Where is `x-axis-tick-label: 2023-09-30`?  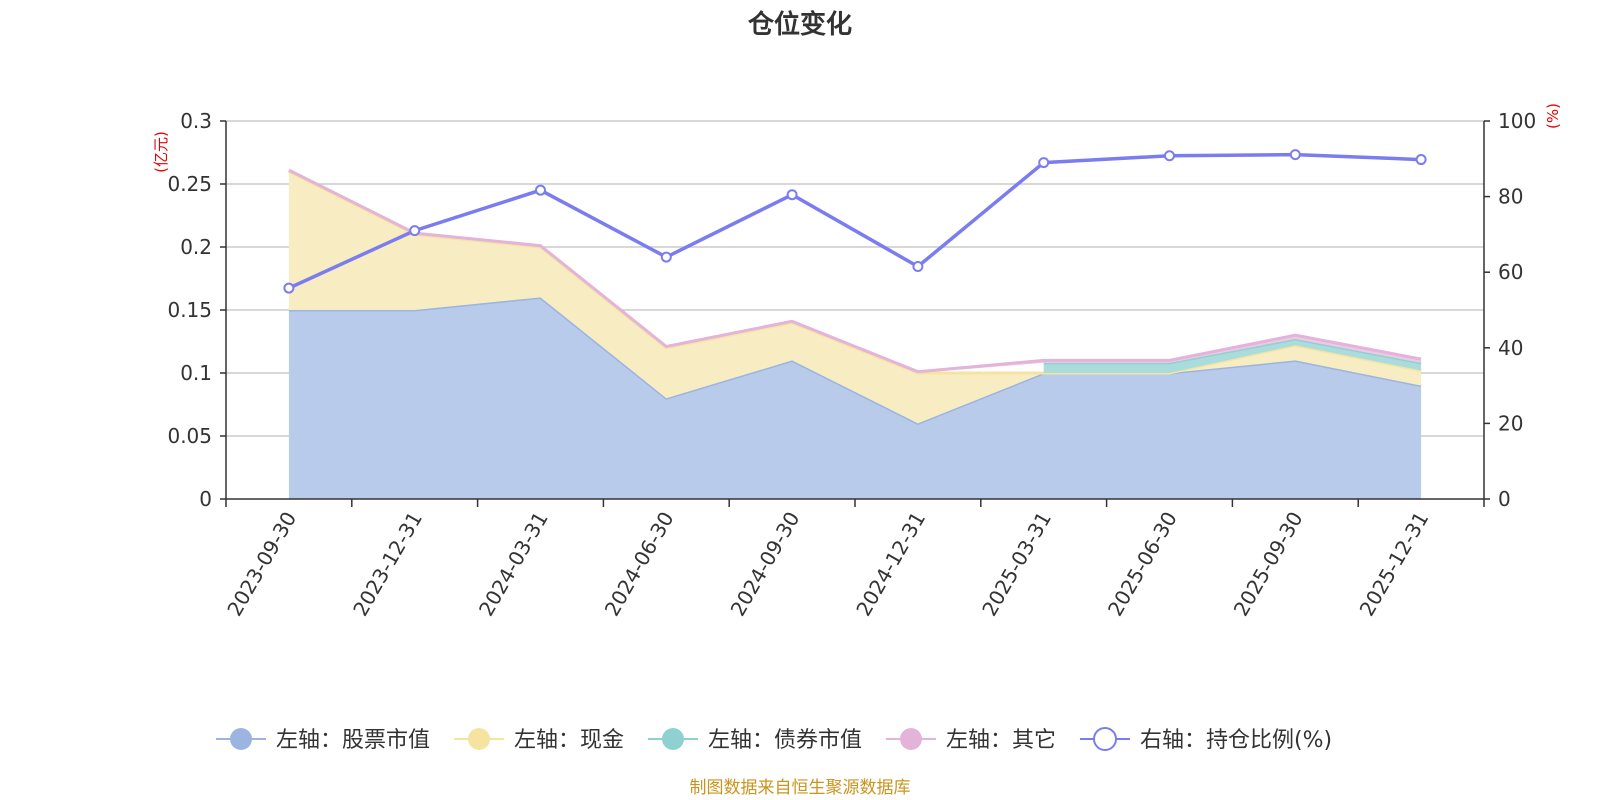 x-axis-tick-label: 2023-09-30 is located at coordinates (261, 564).